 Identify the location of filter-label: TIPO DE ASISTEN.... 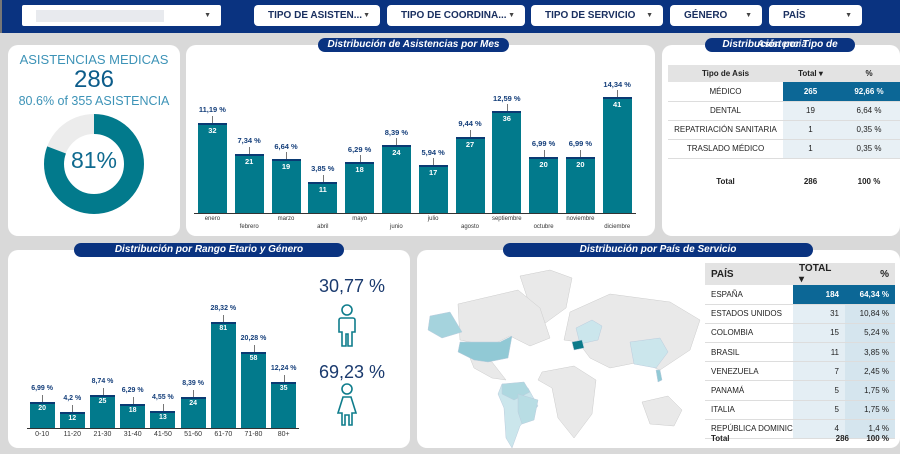
(315, 15).